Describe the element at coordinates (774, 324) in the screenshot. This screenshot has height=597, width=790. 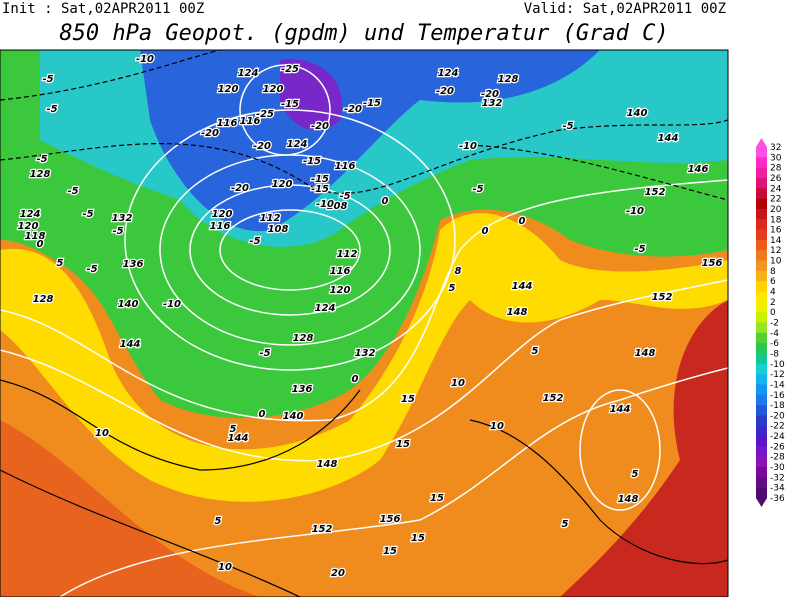
I see `colorbar-label: -2` at that location.